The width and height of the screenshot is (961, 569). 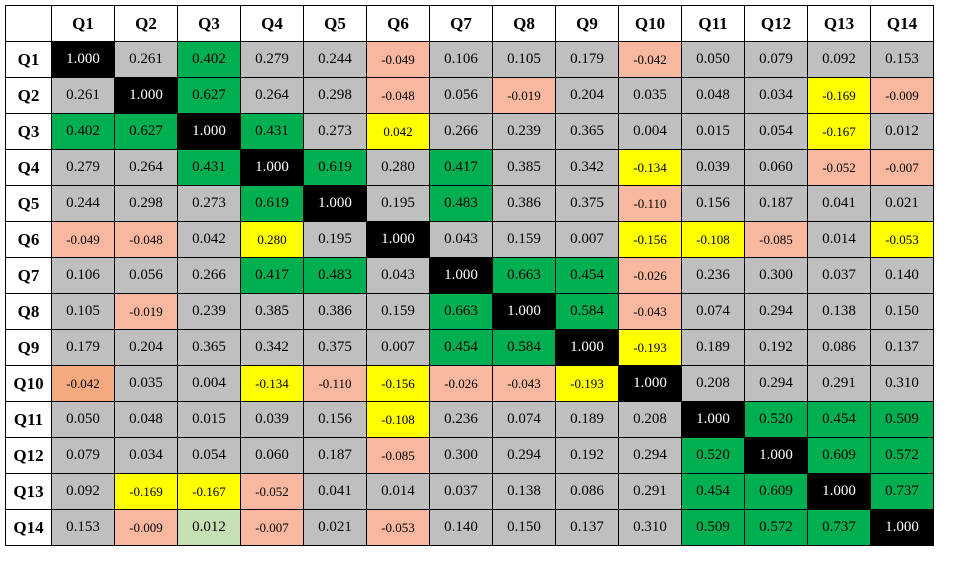 I want to click on heatmap-cell: 0.007, so click(x=398, y=347).